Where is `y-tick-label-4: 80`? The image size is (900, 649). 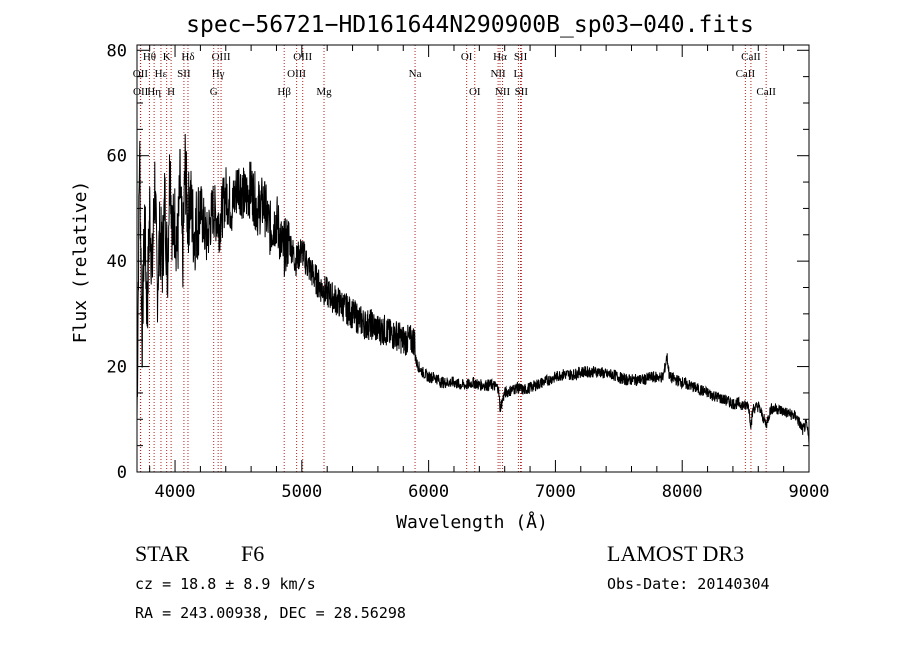 y-tick-label-4: 80 is located at coordinates (117, 51).